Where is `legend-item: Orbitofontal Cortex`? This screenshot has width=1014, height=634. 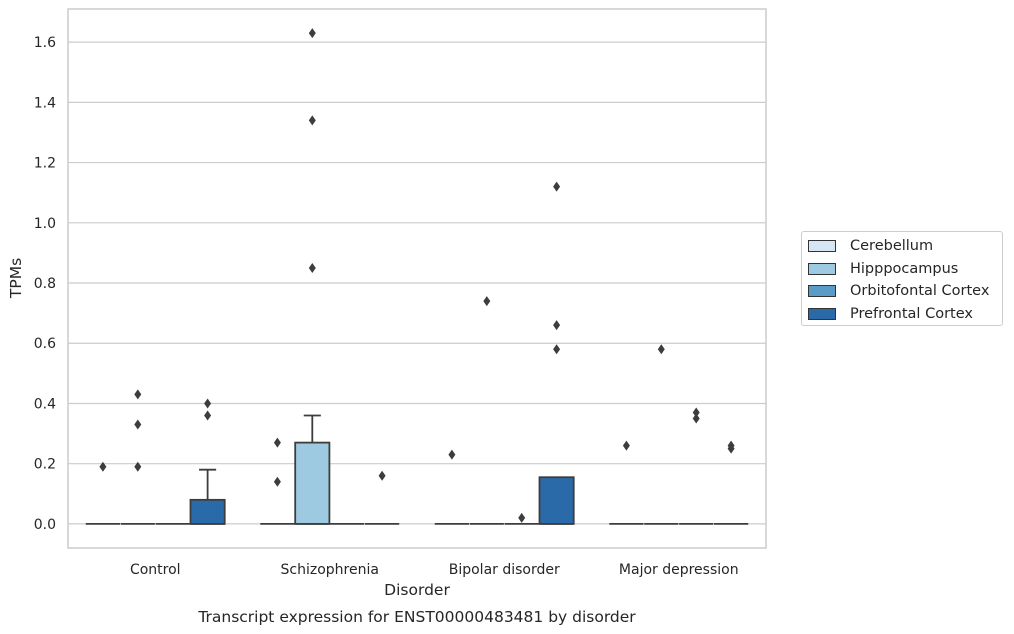
legend-item: Orbitofontal Cortex is located at coordinates (902, 291).